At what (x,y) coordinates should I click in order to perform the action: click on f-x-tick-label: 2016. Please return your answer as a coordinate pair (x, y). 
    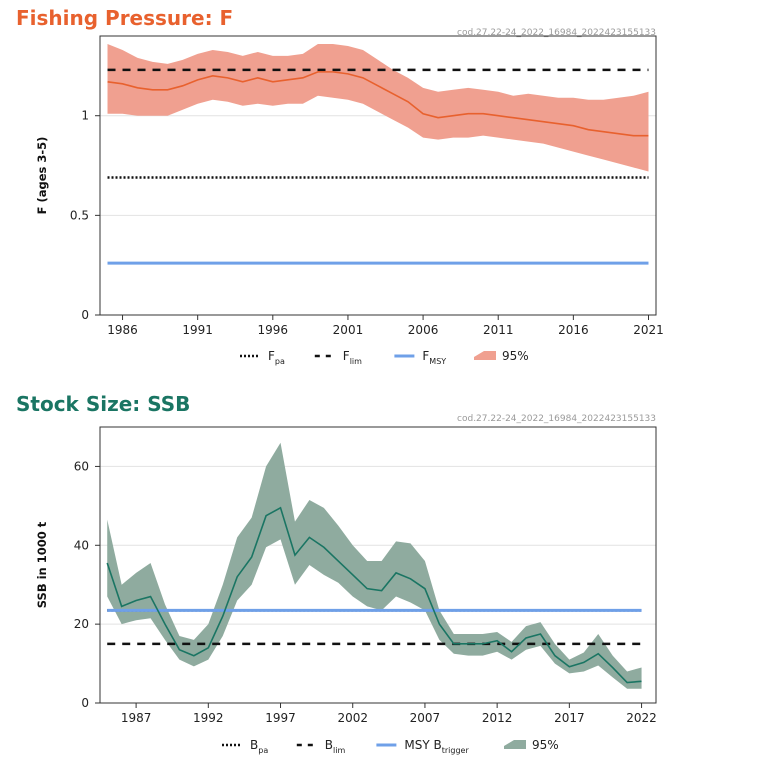
    Looking at the image, I should click on (573, 330).